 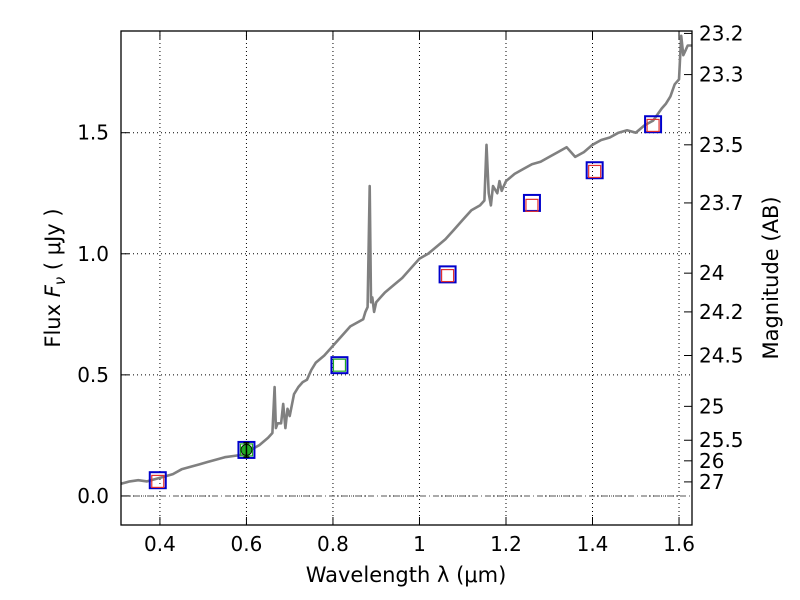 I want to click on y-axis-label: Flux Fν ( μJy ), so click(x=55, y=277).